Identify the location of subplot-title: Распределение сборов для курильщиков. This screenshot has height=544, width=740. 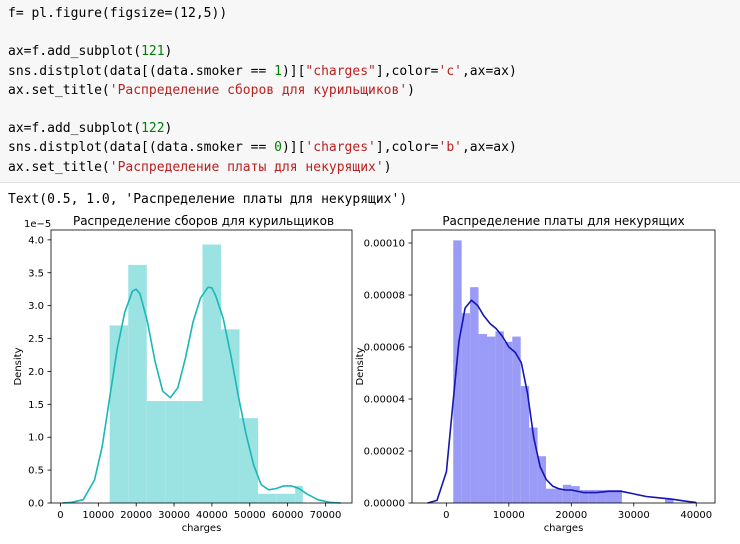
(203, 221).